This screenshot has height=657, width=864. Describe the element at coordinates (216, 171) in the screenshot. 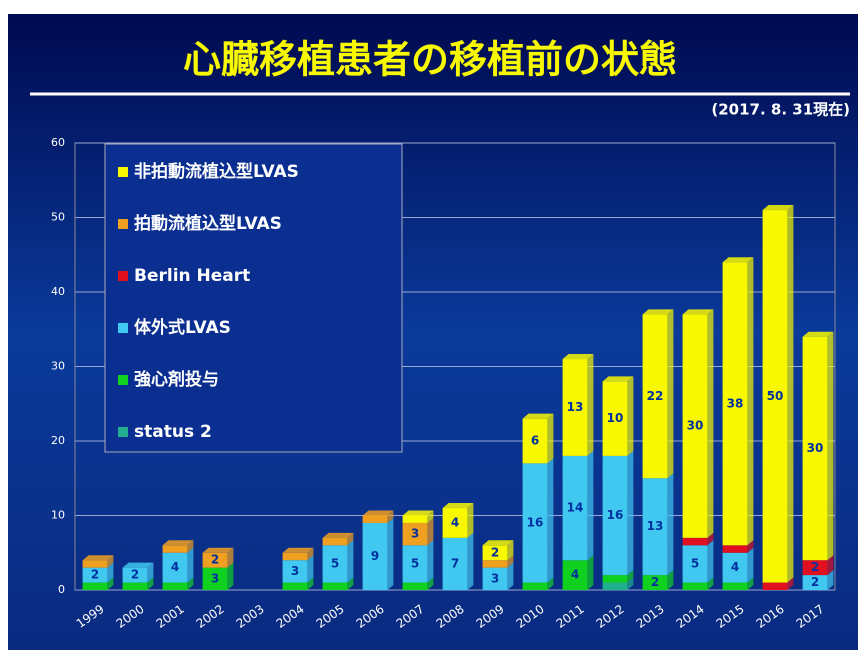

I see `legend-label: 非拍動流植込型LVAS` at that location.